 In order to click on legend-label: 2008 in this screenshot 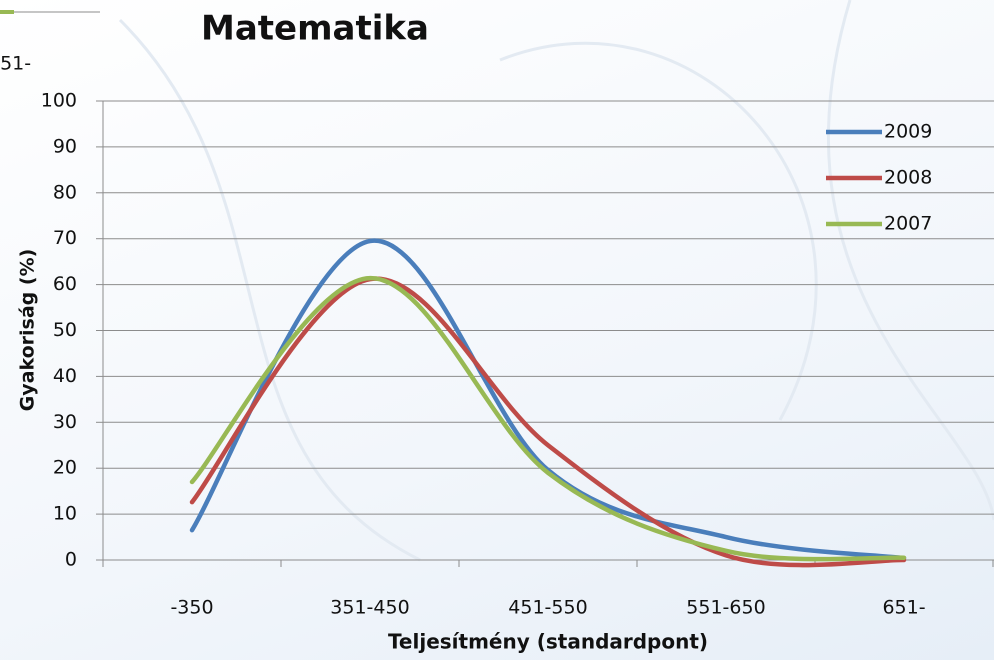, I will do `click(908, 178)`.